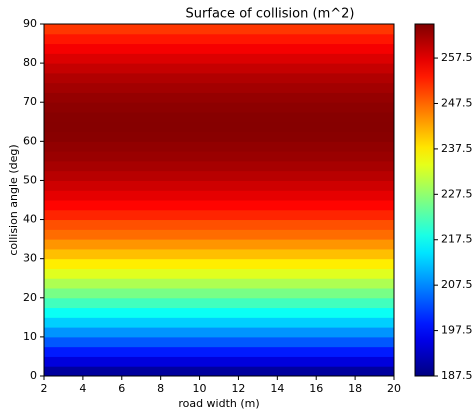  Describe the element at coordinates (424, 200) in the screenshot. I see `colorbar` at that location.